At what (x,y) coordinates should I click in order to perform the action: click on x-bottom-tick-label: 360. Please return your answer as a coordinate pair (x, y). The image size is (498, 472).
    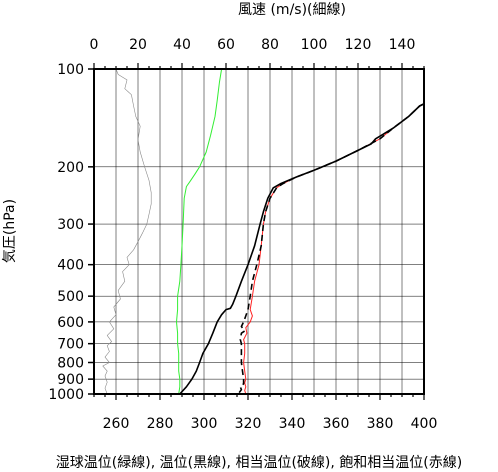
    Looking at the image, I should click on (336, 424).